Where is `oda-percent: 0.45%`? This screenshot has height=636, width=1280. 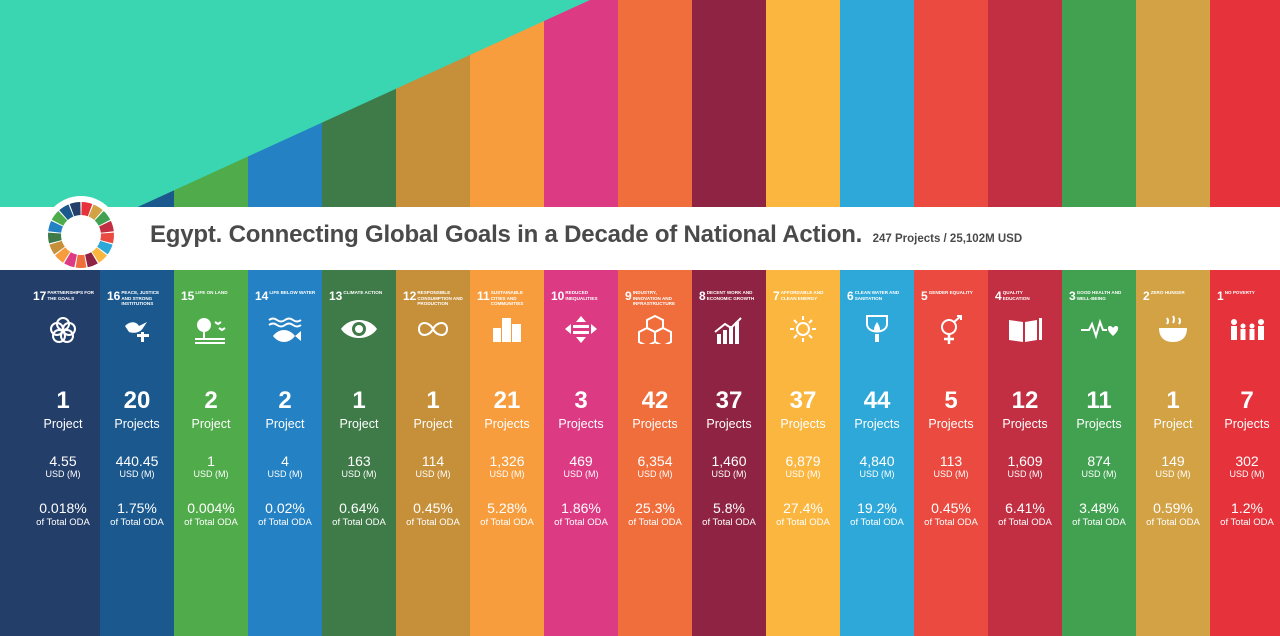
oda-percent: 0.45% is located at coordinates (433, 508).